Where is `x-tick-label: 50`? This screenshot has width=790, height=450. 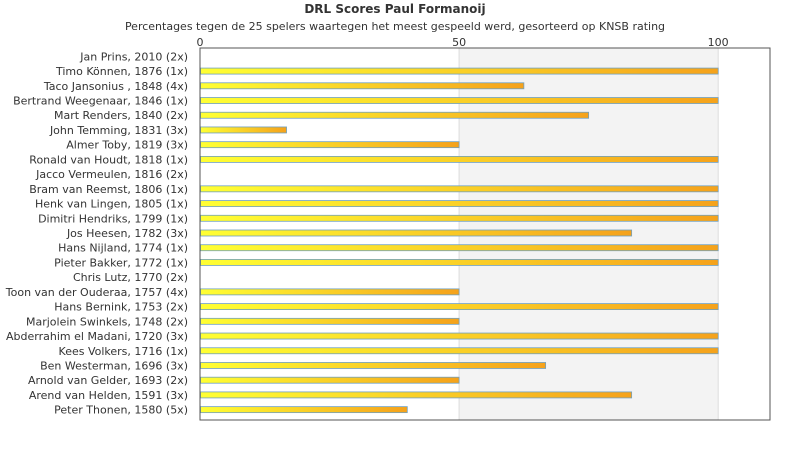 x-tick-label: 50 is located at coordinates (459, 42).